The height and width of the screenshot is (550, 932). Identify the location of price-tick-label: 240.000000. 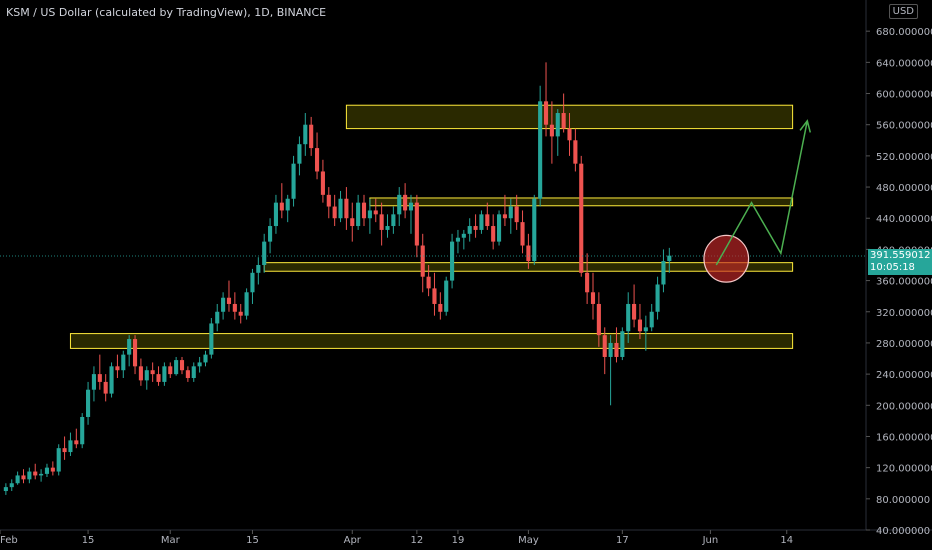
(904, 375).